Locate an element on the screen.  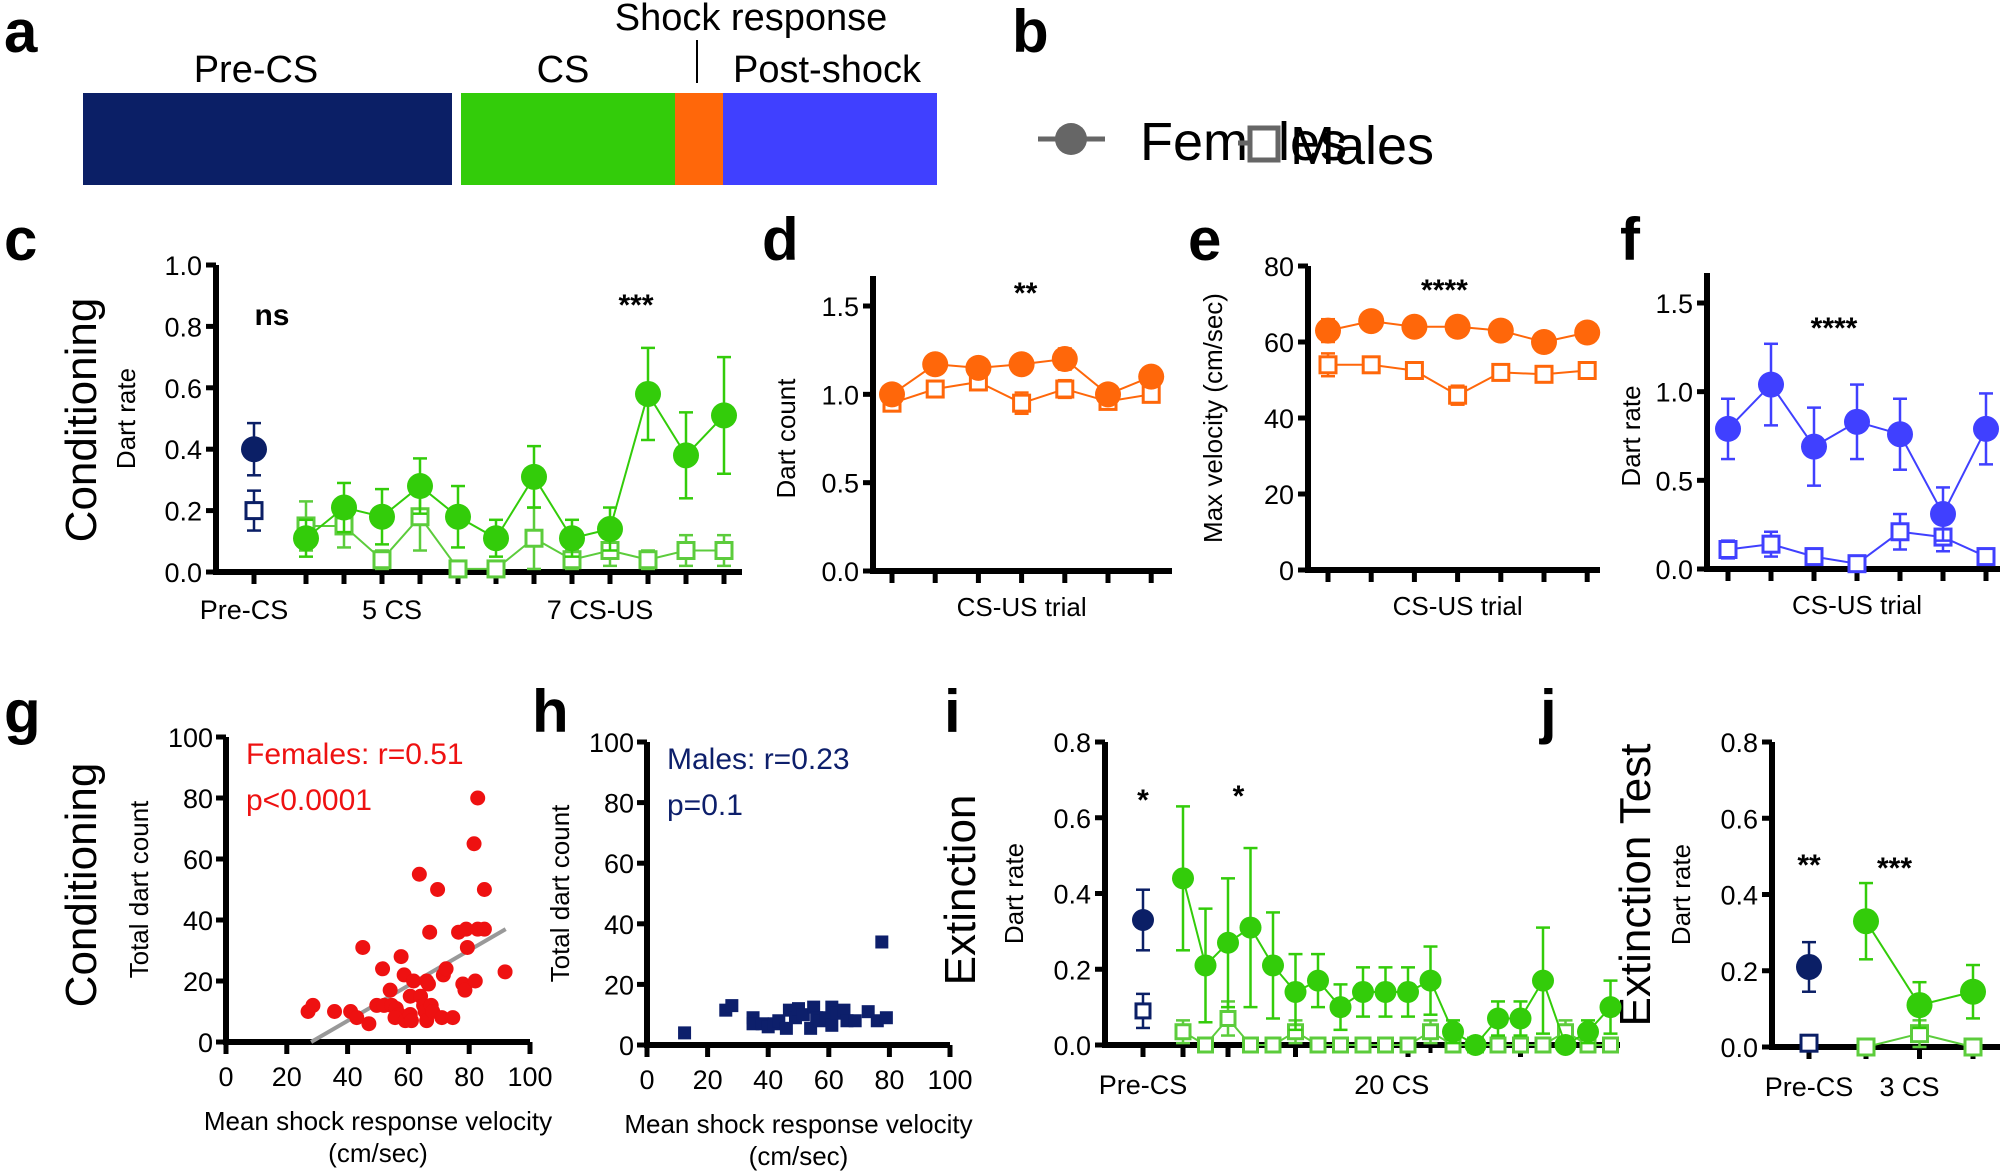
significance-label: *** is located at coordinates (1894, 868).